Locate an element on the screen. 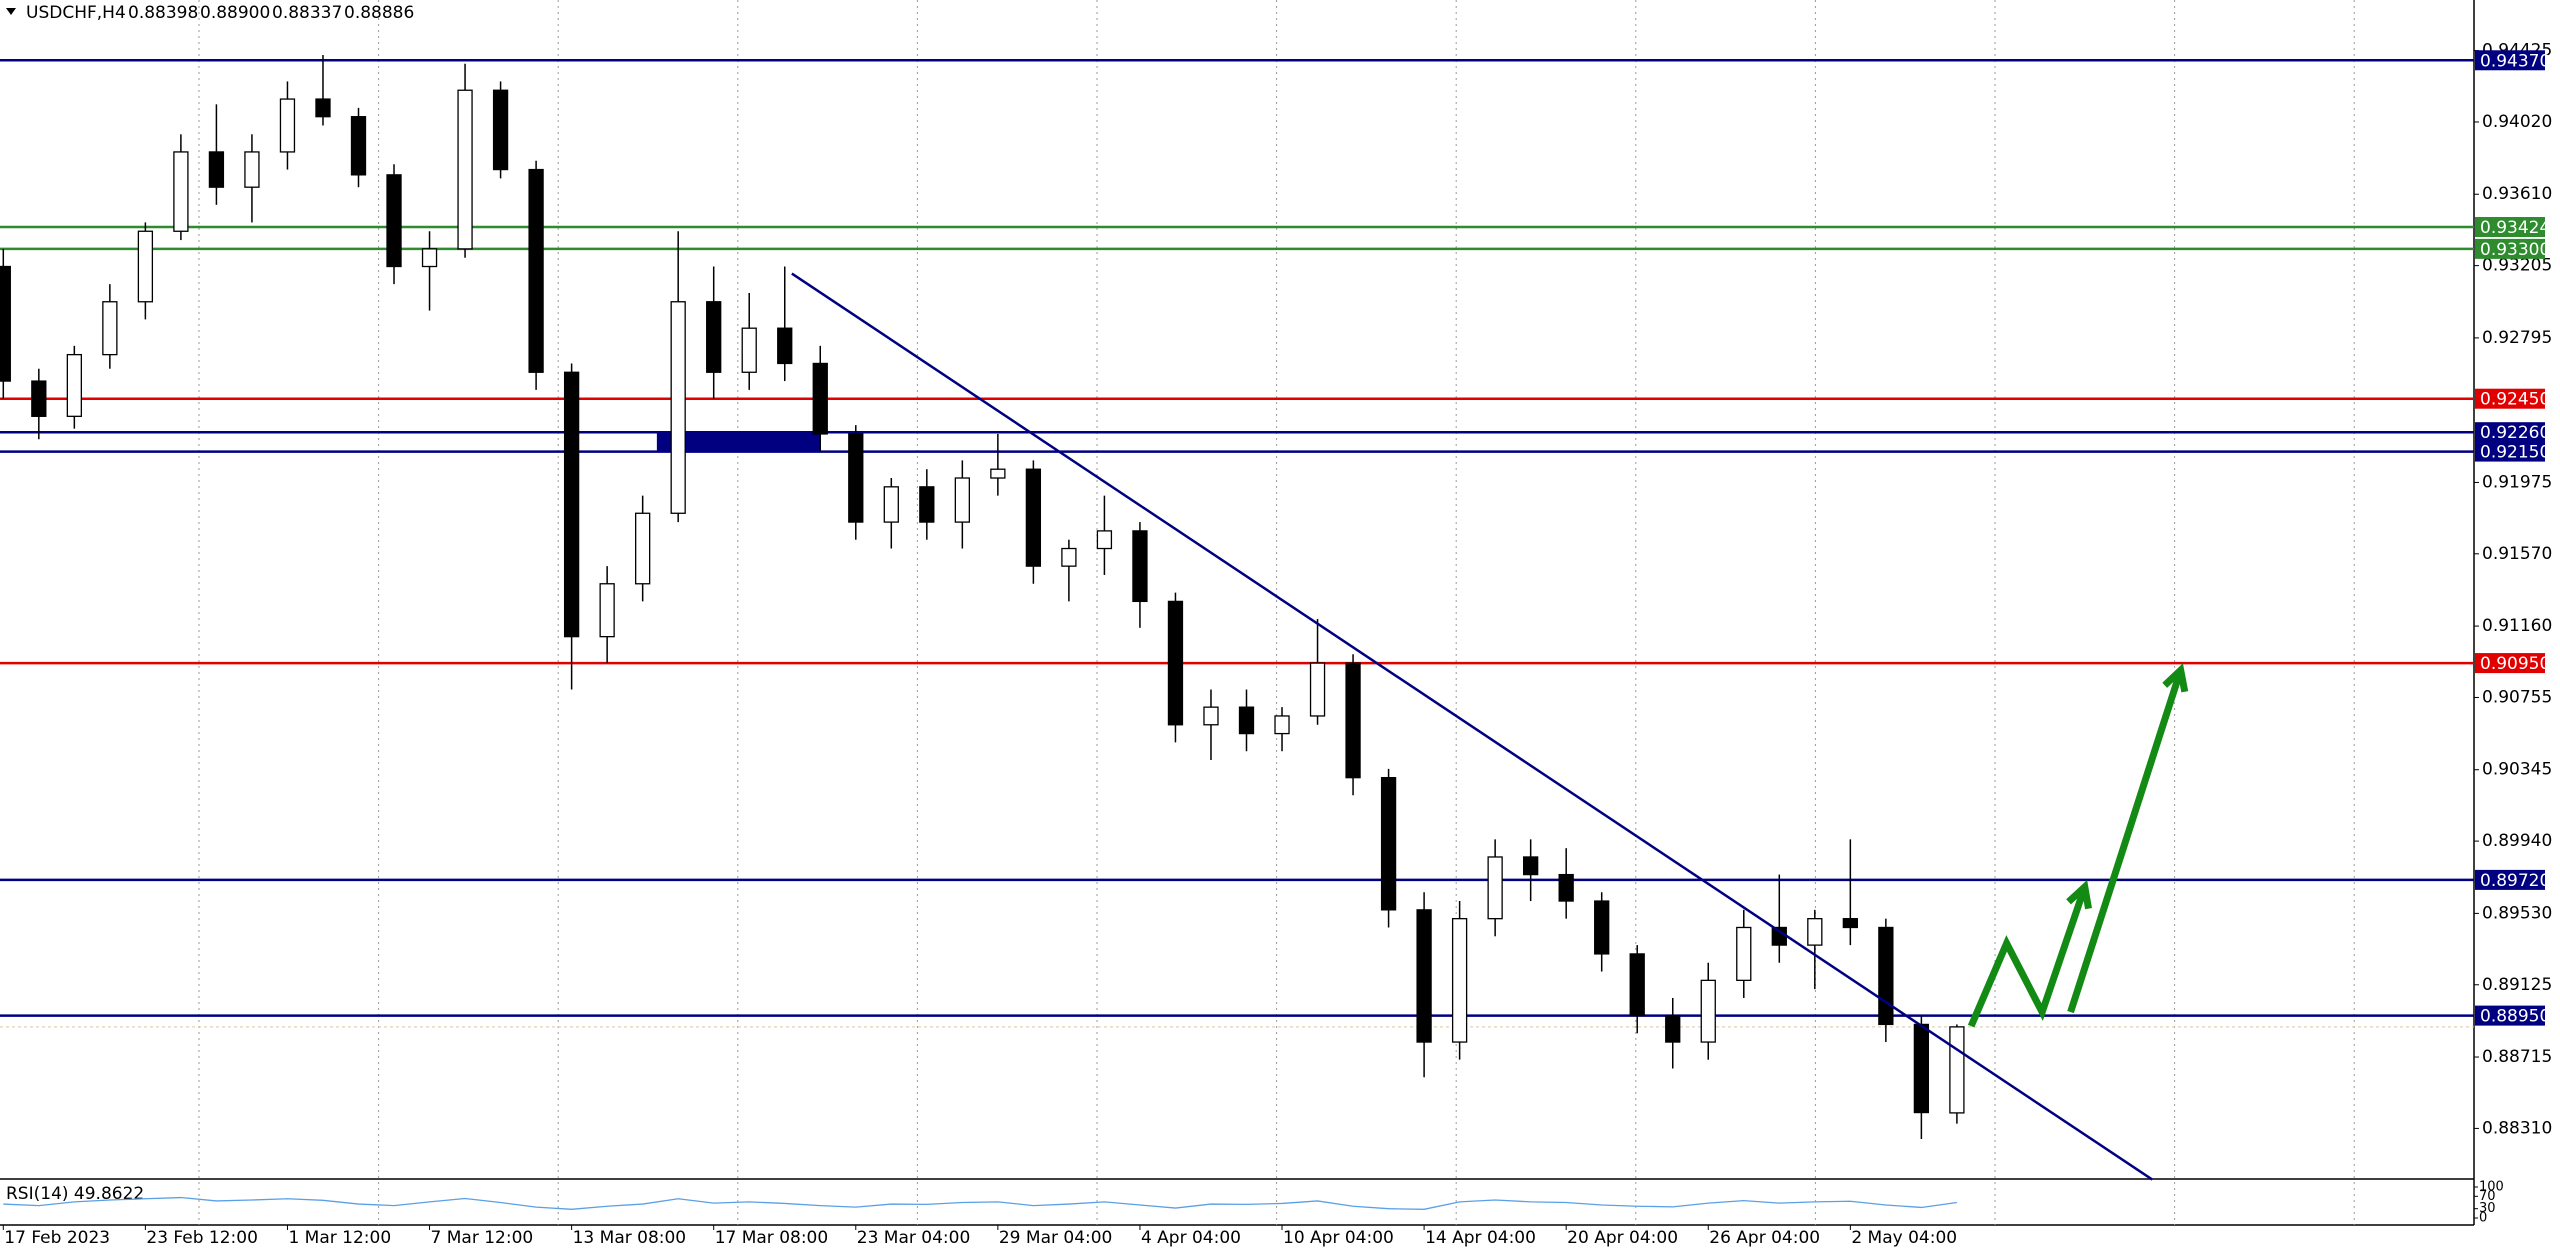 The image size is (2560, 1251). x-tick-label: 17 Feb 2023 is located at coordinates (57, 1238).